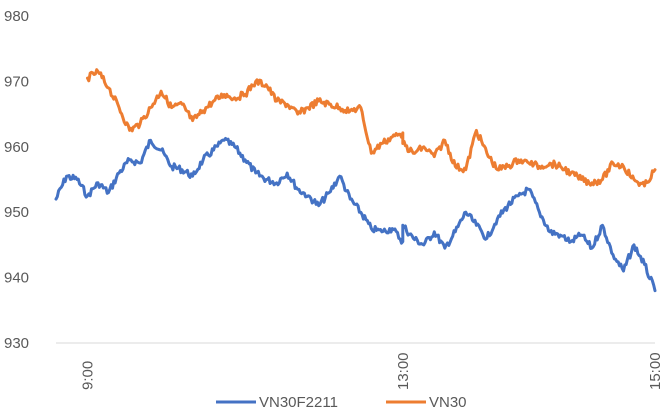  Describe the element at coordinates (448, 402) in the screenshot. I see `legend-label: VN30` at that location.